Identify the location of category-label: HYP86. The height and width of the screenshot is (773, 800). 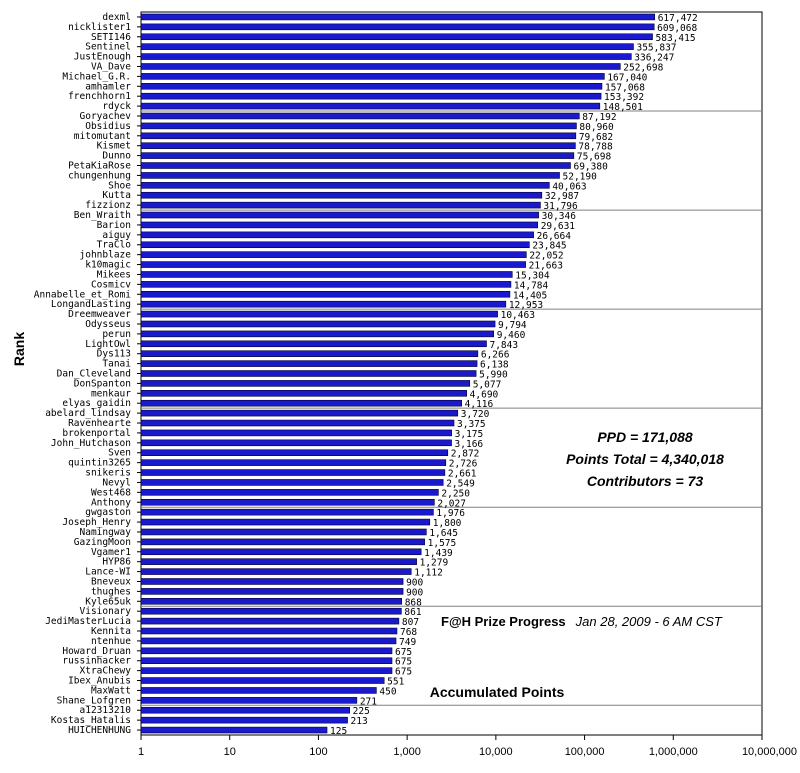
(116, 562).